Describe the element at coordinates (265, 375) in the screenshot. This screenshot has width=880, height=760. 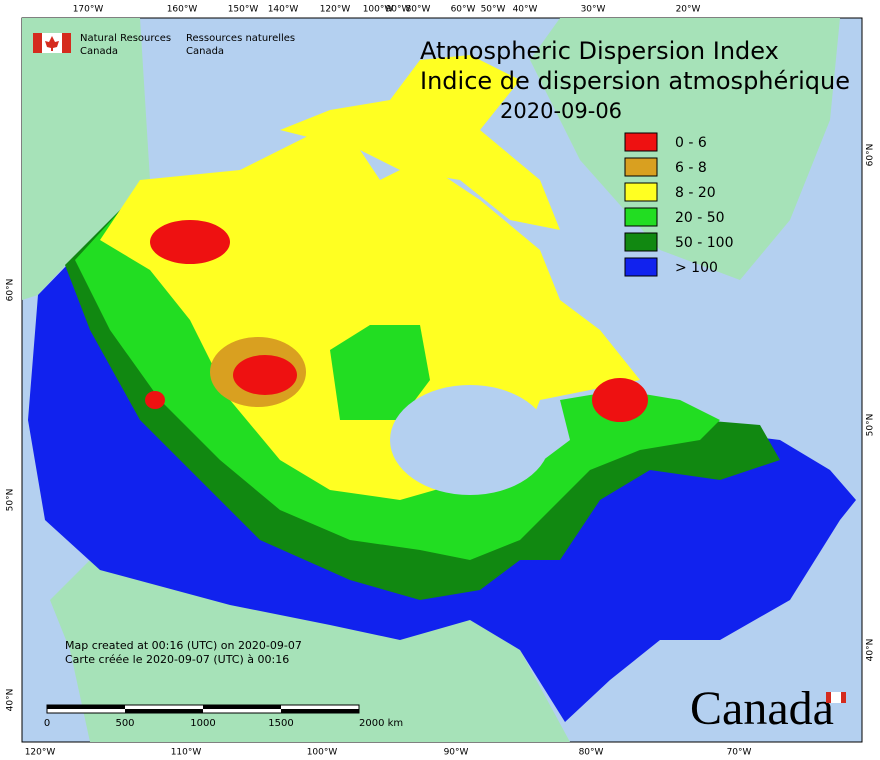
I see `zone-red` at that location.